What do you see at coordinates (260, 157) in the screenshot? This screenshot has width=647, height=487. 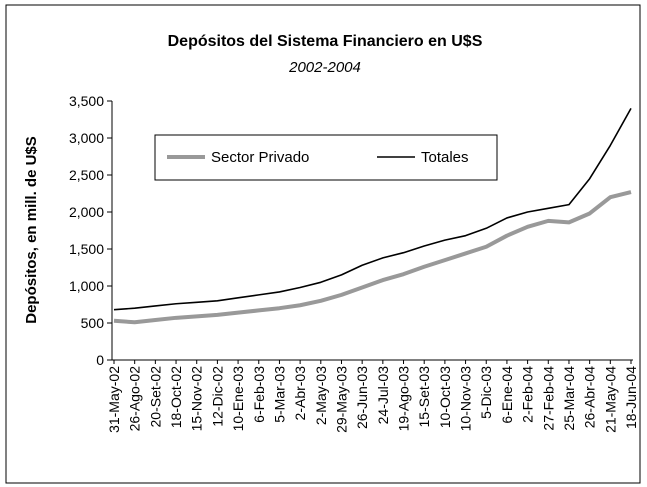 I see `legend-label: Sector Privado` at bounding box center [260, 157].